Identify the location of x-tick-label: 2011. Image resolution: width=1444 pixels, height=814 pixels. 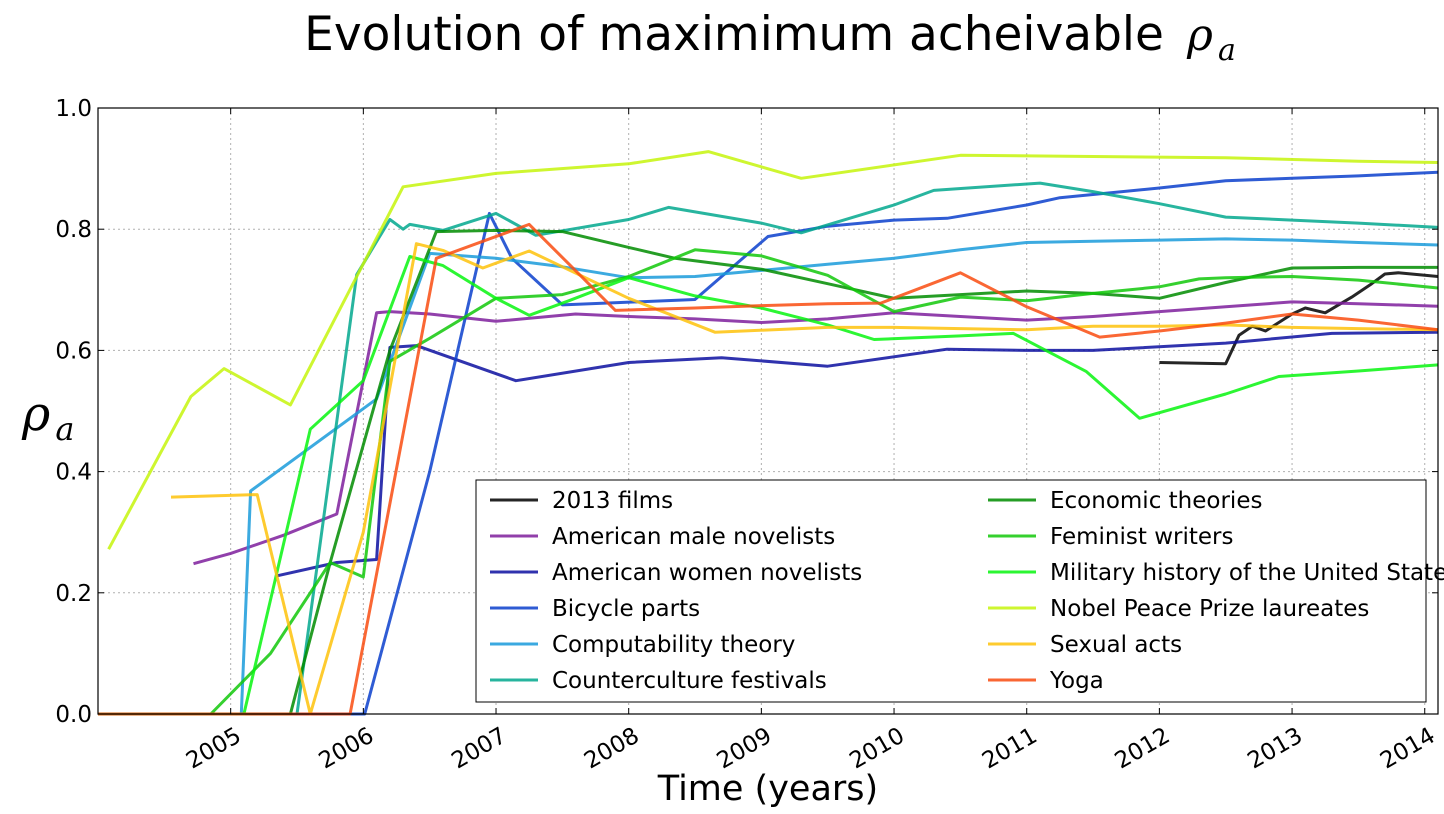
(1010, 749).